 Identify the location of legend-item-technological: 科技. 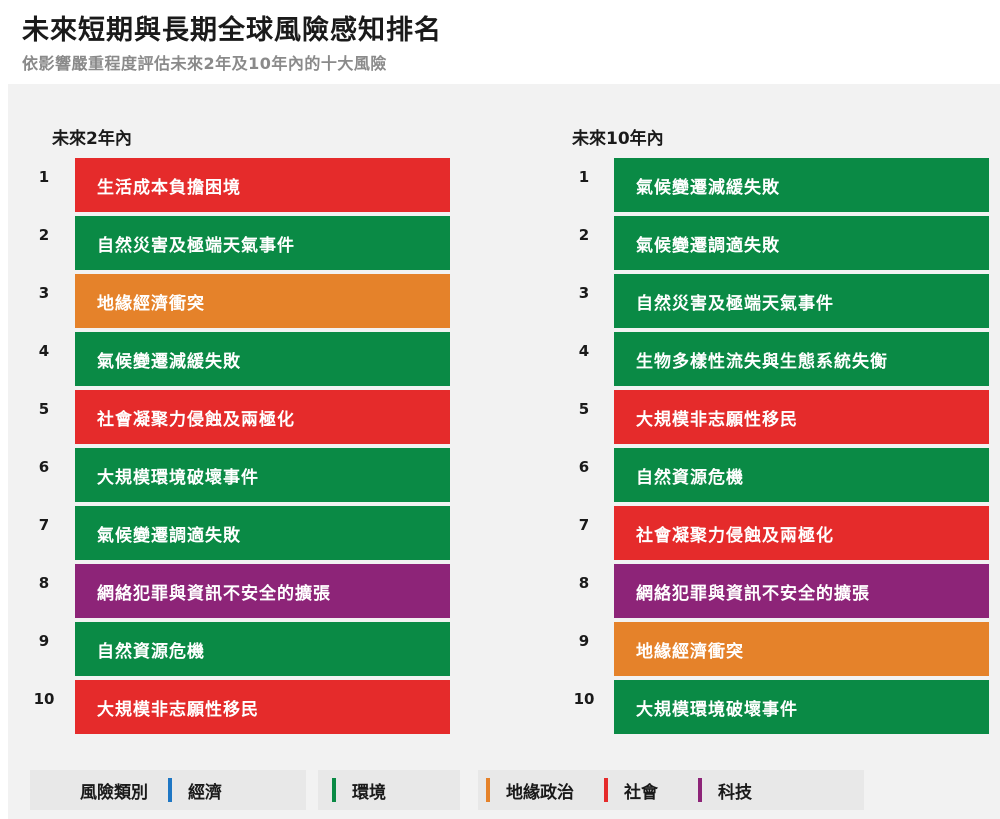
(725, 790).